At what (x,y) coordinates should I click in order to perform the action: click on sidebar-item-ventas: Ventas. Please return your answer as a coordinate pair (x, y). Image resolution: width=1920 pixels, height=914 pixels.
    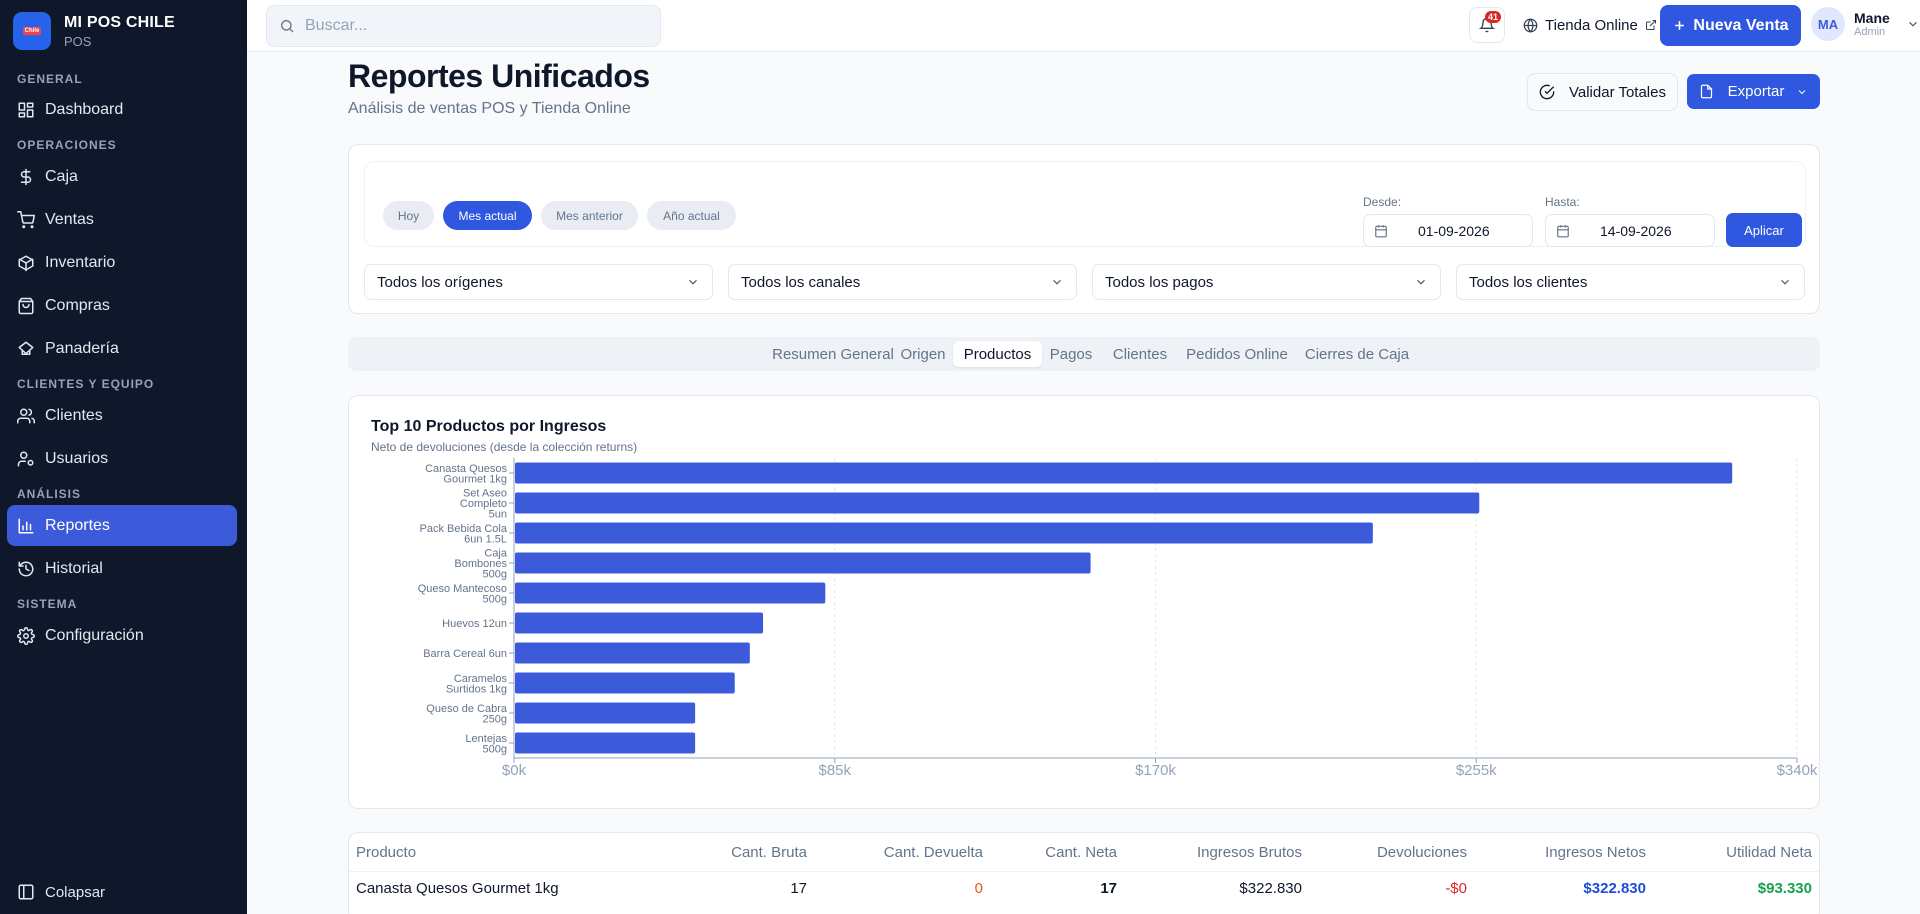
    Looking at the image, I should click on (122, 219).